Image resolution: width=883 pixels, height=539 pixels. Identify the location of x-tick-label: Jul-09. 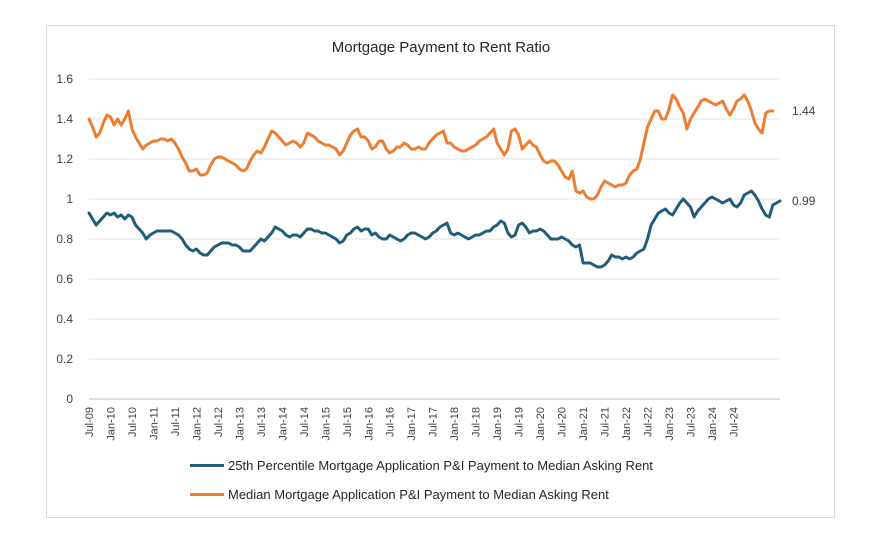
(90, 422).